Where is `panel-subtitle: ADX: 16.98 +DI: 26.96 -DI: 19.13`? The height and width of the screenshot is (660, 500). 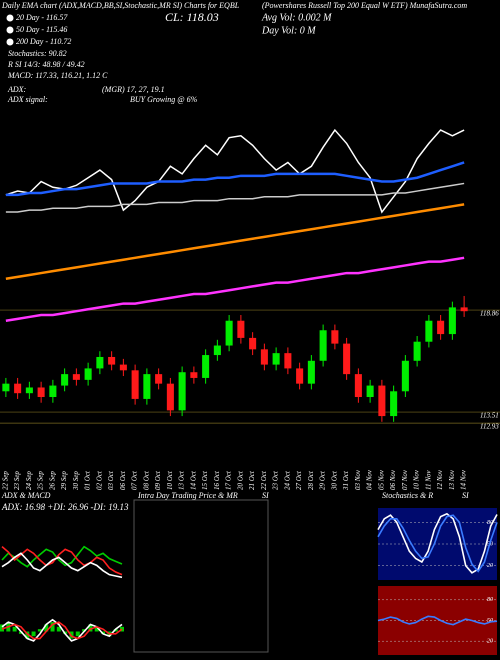
panel-subtitle: ADX: 16.98 +DI: 26.96 -DI: 19.13 is located at coordinates (65, 507).